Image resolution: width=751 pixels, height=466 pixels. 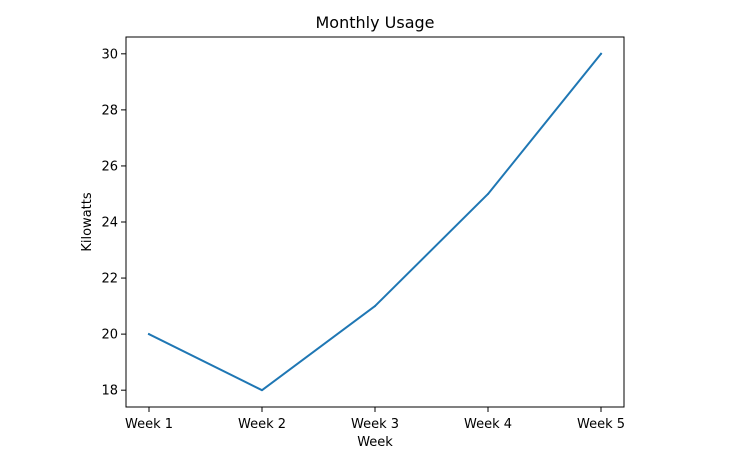 What do you see at coordinates (149, 424) in the screenshot?
I see `x-tick-label: Week 1` at bounding box center [149, 424].